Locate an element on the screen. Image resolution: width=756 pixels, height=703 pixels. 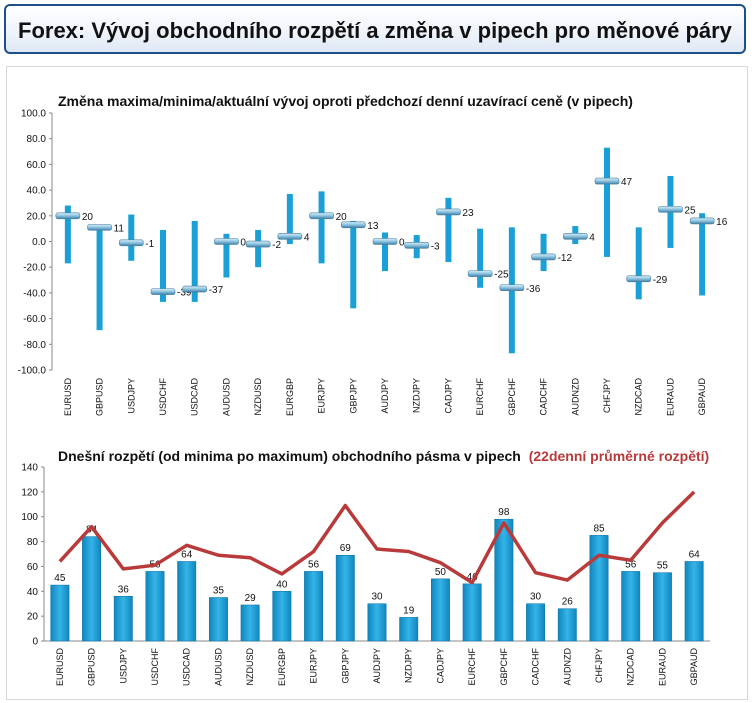
chart1-category-label: AUDUSD is located at coordinates (226, 397).